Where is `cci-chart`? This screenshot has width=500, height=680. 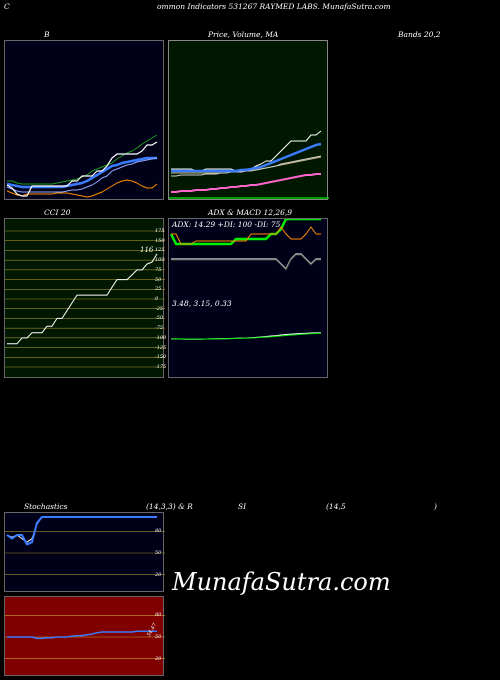 cci-chart is located at coordinates (85, 299).